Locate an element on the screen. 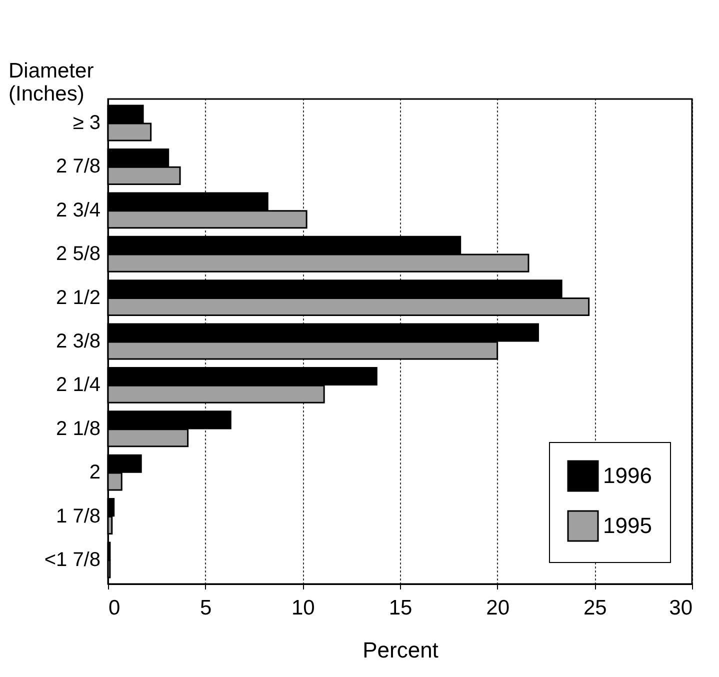 This screenshot has width=719, height=677. y-tick-label: ≥ 3 is located at coordinates (86, 123).